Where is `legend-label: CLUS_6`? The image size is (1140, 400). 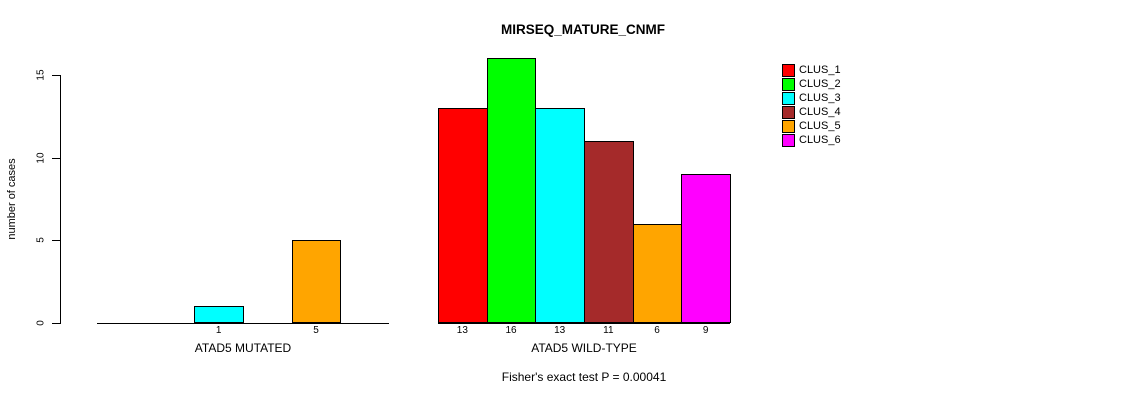
legend-label: CLUS_6 is located at coordinates (820, 140).